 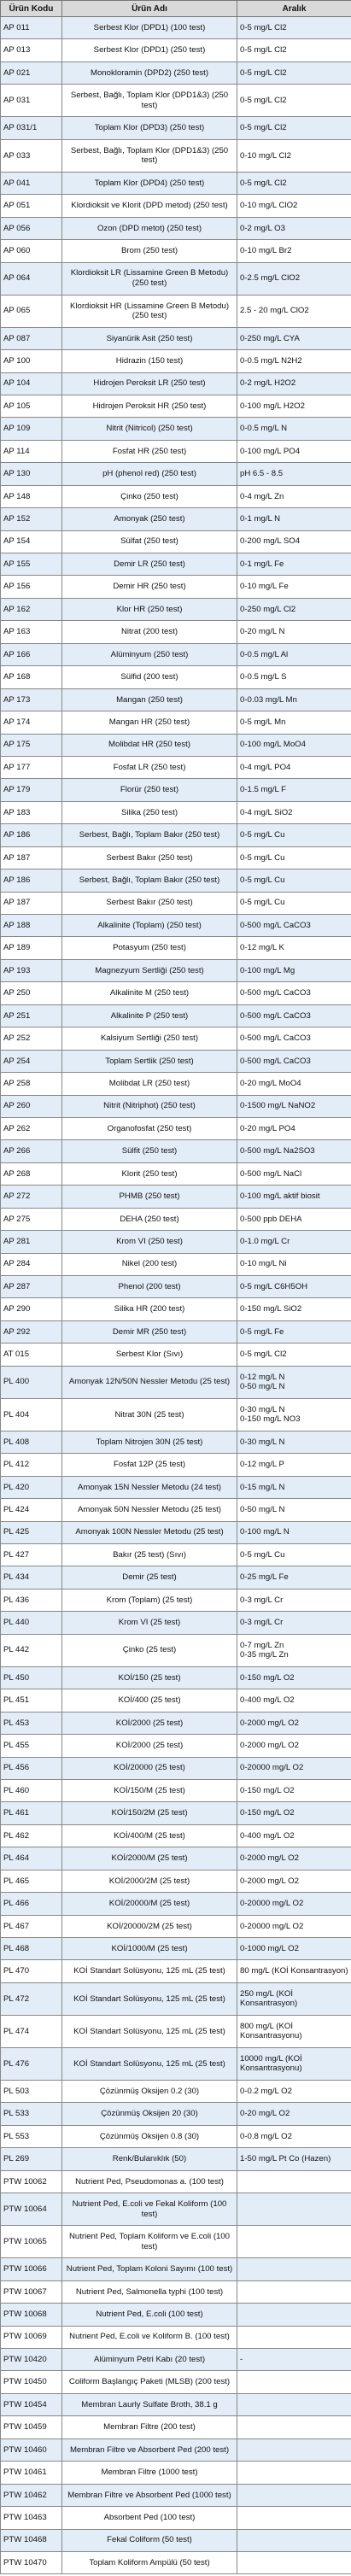 I want to click on product-range: 0-250 mg/L CYA, so click(x=294, y=338).